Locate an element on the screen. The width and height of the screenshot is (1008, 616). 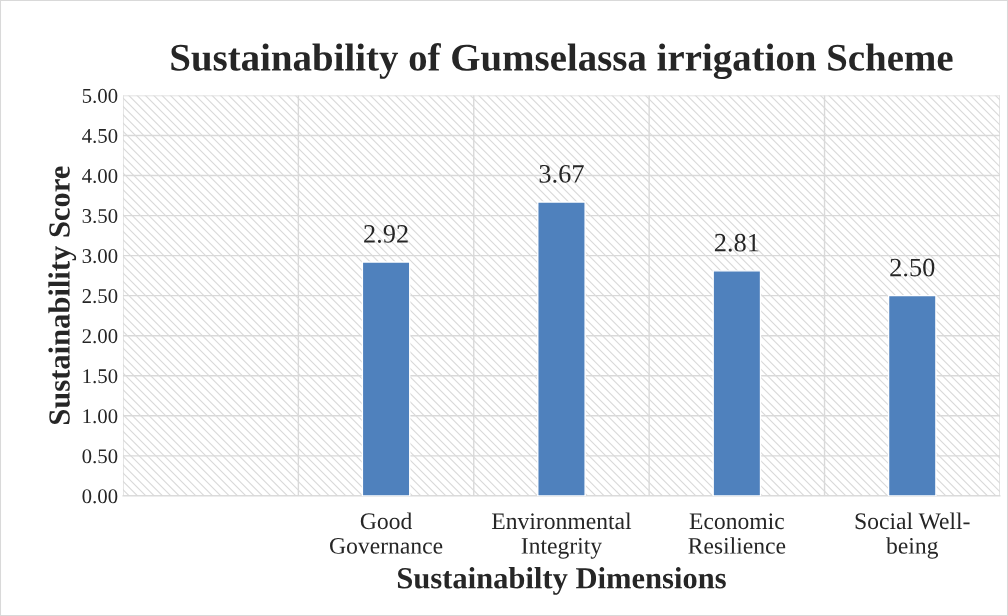
y-tick-label: 0.00 is located at coordinates (100, 496).